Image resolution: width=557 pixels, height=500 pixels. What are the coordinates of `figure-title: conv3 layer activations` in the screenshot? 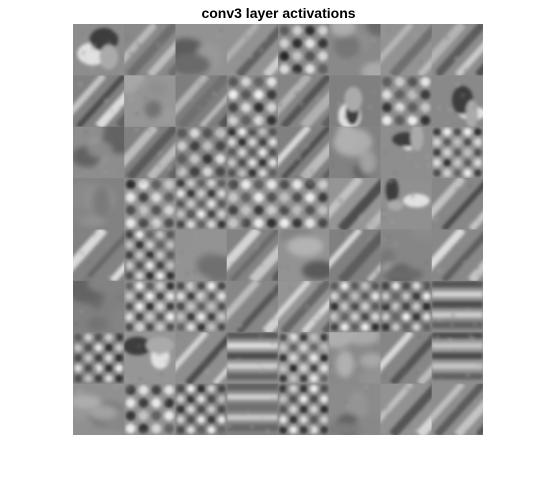 It's located at (278, 13).